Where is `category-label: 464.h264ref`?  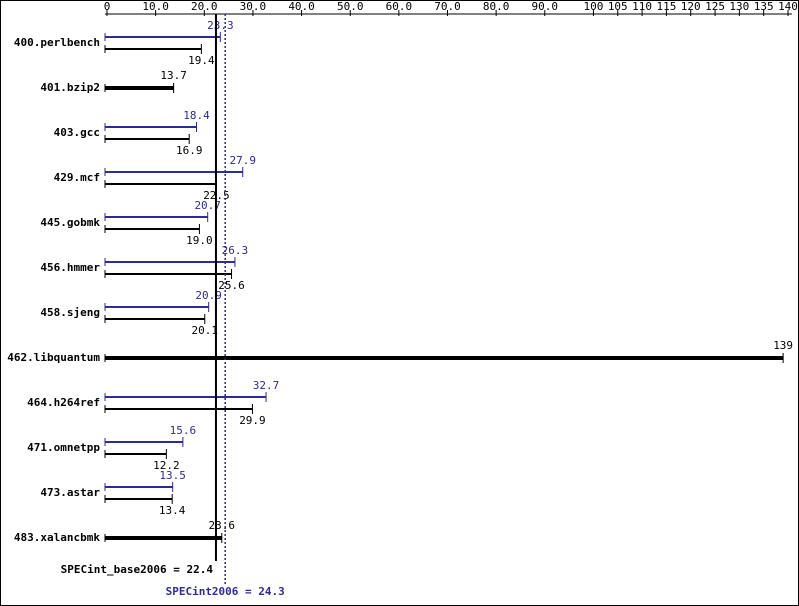 category-label: 464.h264ref is located at coordinates (63, 402).